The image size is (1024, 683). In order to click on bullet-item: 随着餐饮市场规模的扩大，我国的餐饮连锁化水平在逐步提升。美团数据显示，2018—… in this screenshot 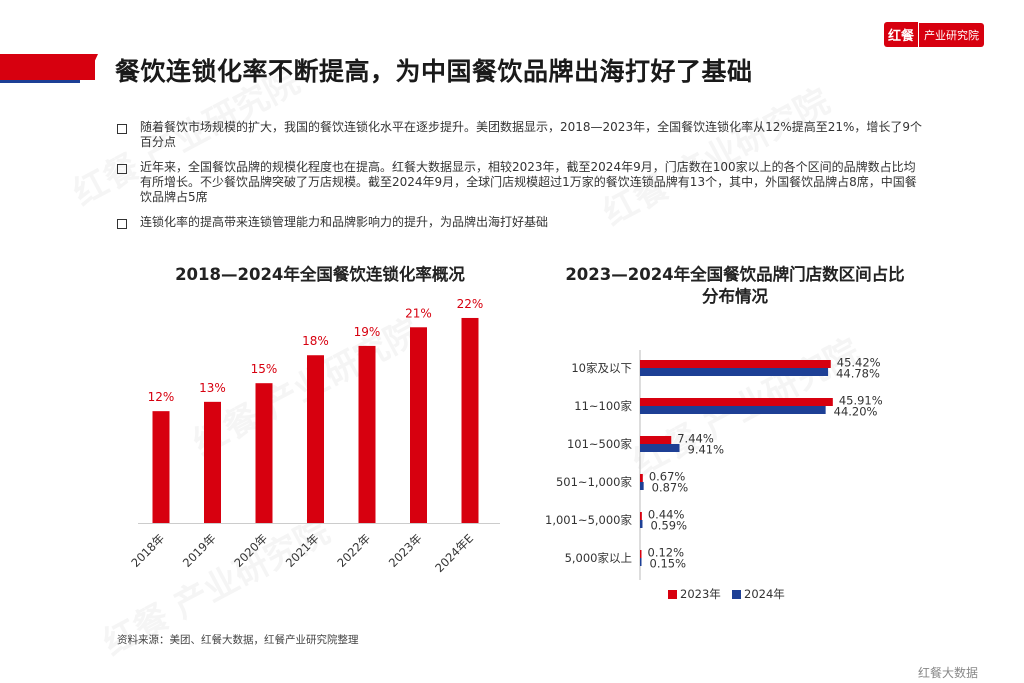, I will do `click(522, 135)`.